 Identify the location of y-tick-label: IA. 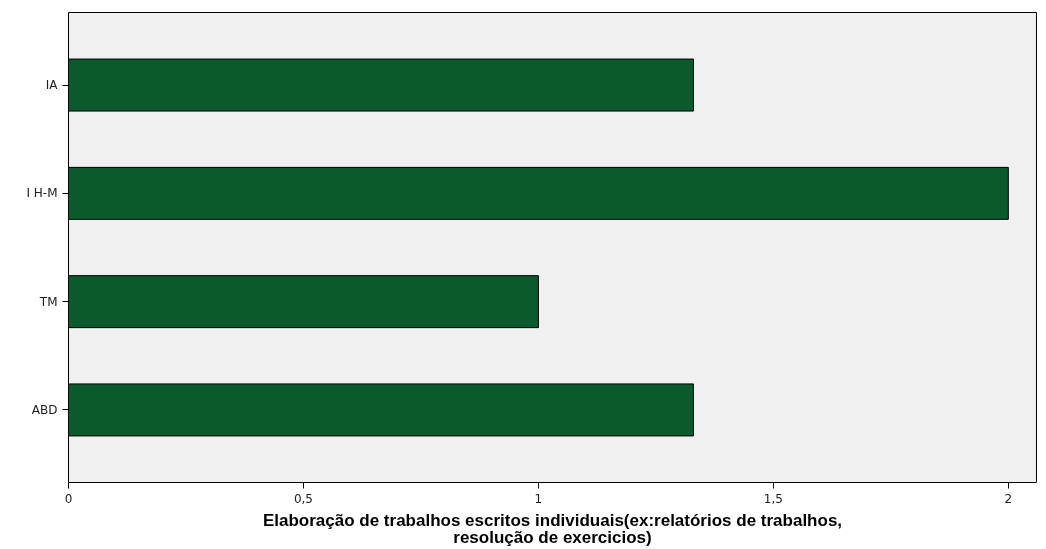
(52, 85).